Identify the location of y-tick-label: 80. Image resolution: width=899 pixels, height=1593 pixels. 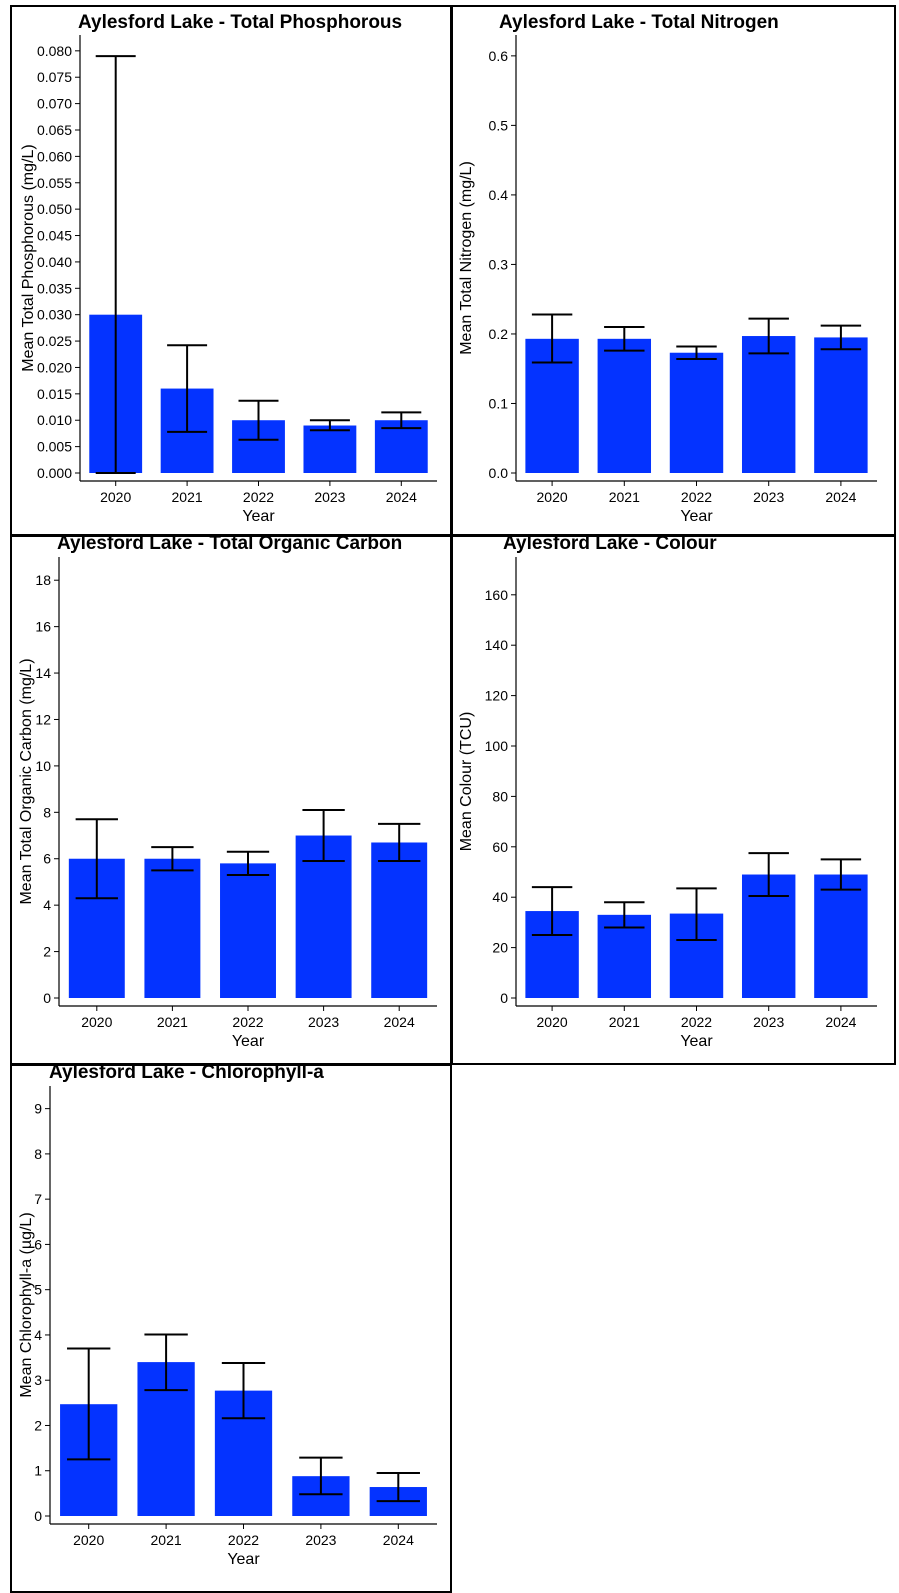
(500, 796).